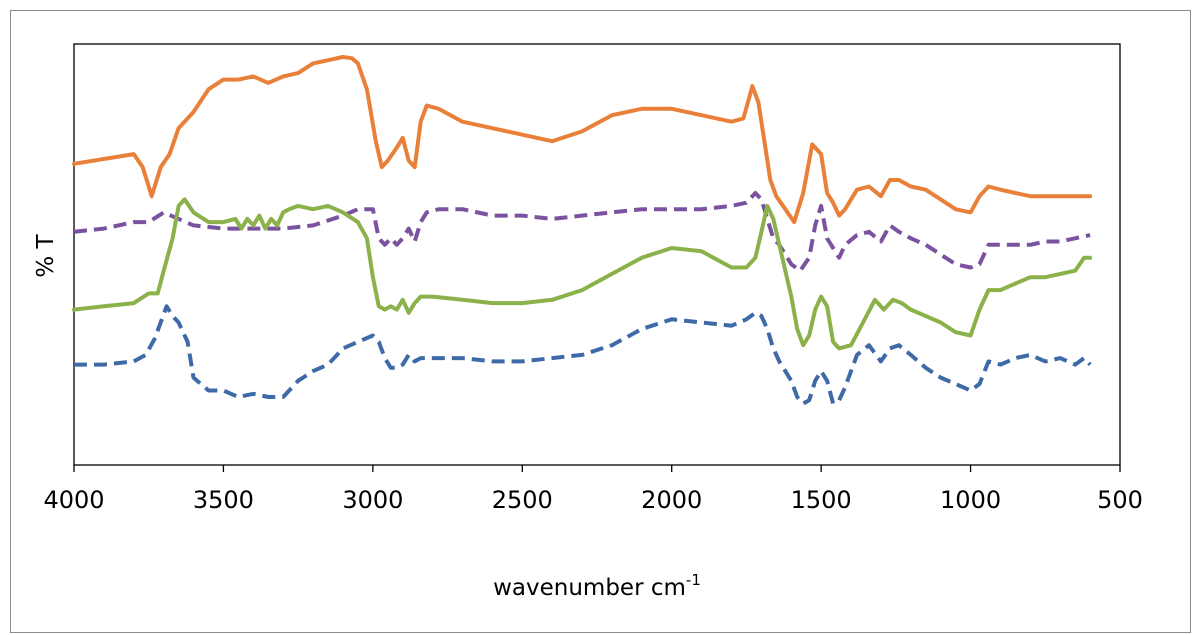 The height and width of the screenshot is (635, 1193). Describe the element at coordinates (821, 500) in the screenshot. I see `x-tick-label: 1500` at that location.